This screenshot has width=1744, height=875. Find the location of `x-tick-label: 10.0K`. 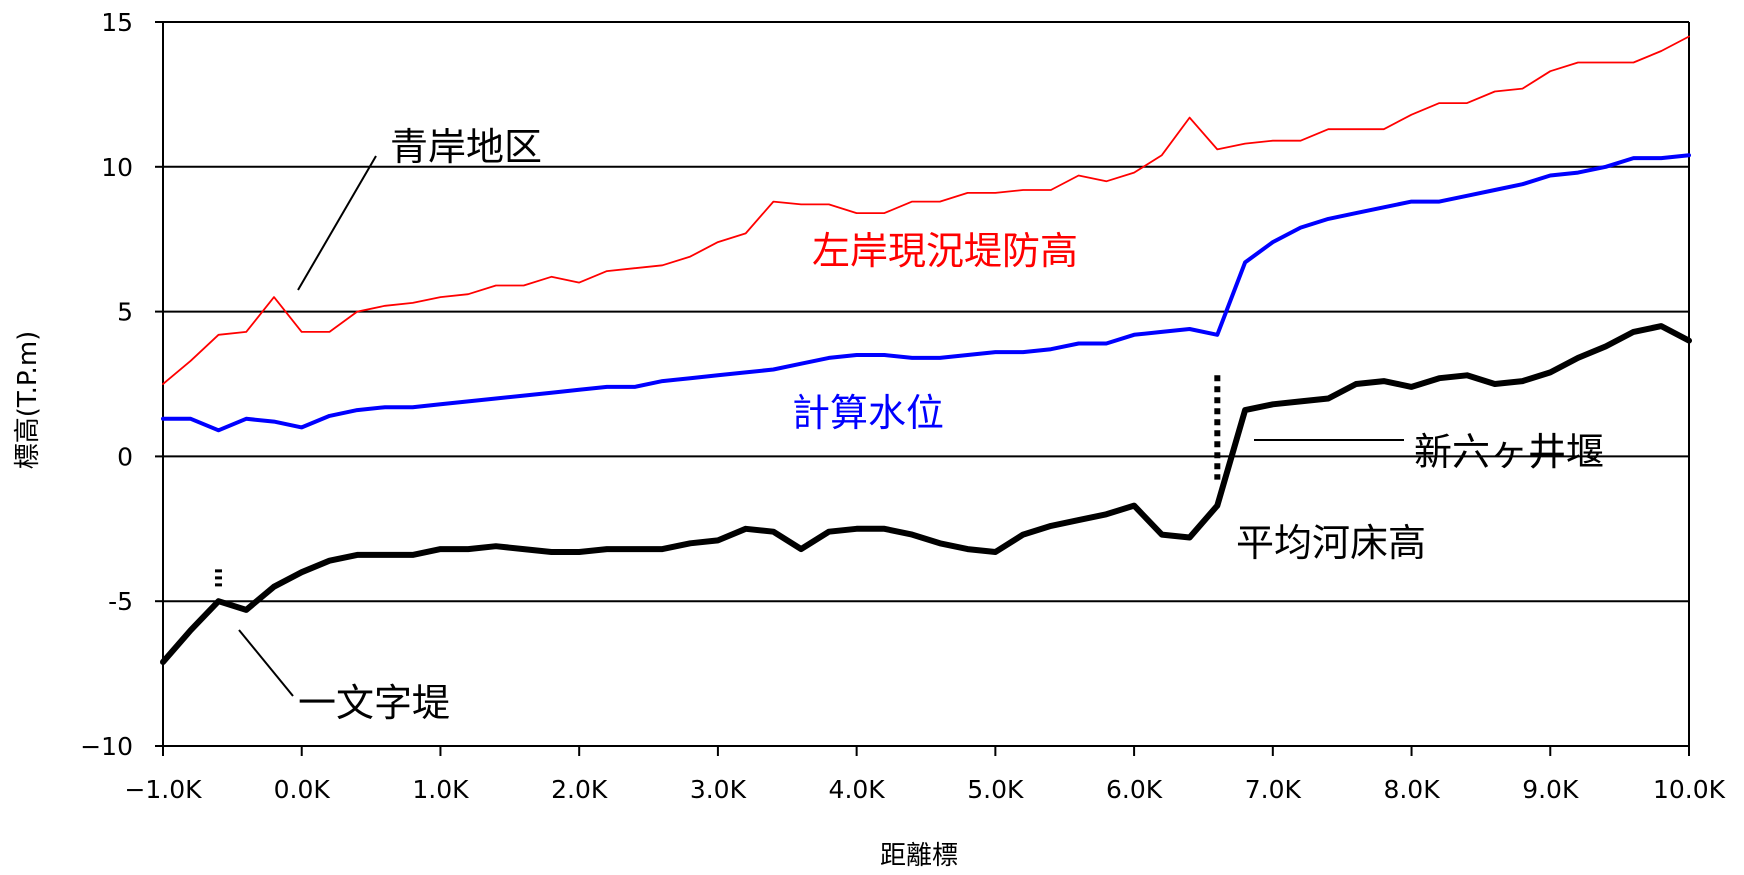

x-tick-label: 10.0K is located at coordinates (1689, 789).